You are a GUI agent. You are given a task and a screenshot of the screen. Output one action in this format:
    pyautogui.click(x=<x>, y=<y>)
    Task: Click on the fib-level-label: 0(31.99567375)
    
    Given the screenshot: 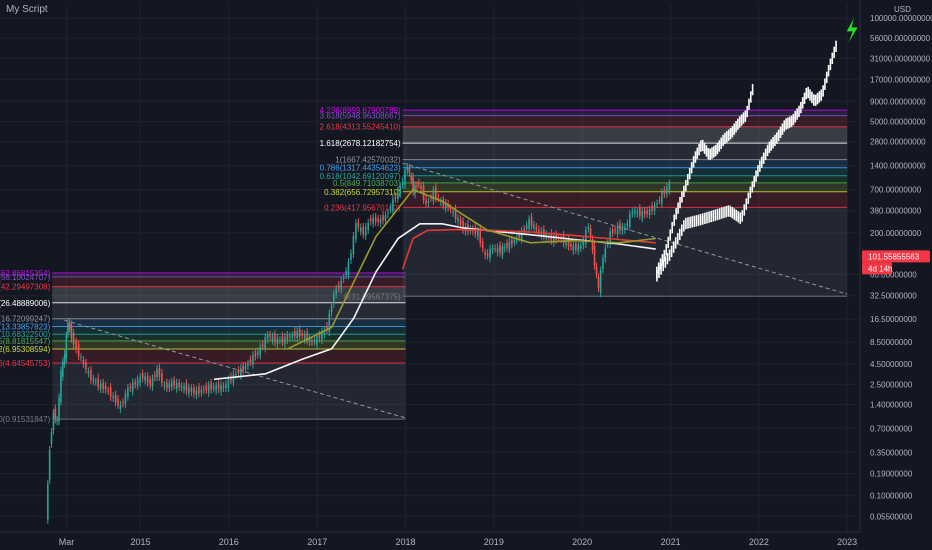 What is the action you would take?
    pyautogui.click(x=372, y=296)
    